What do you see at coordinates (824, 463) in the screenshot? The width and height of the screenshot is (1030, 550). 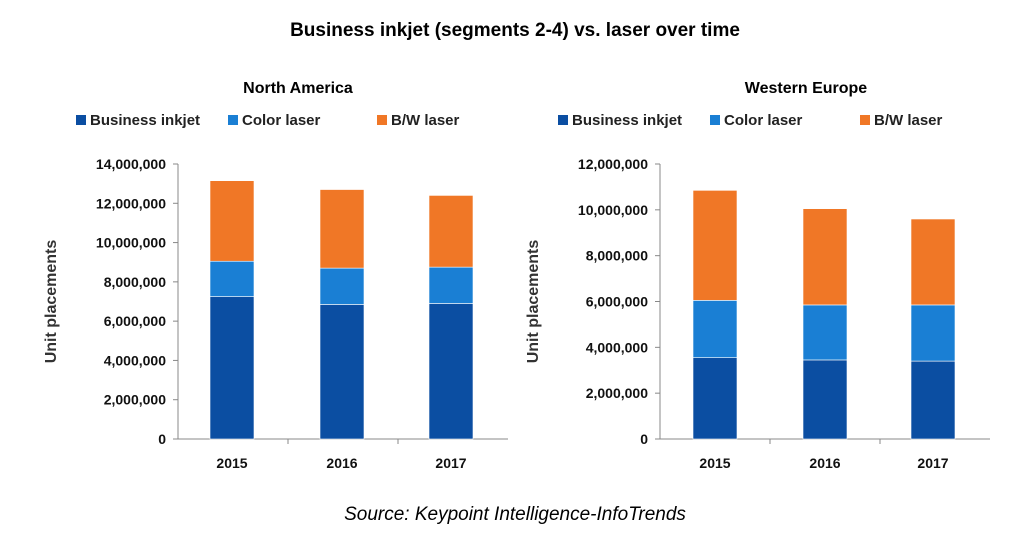 I see `we-x-tick-label-1: 2016` at bounding box center [824, 463].